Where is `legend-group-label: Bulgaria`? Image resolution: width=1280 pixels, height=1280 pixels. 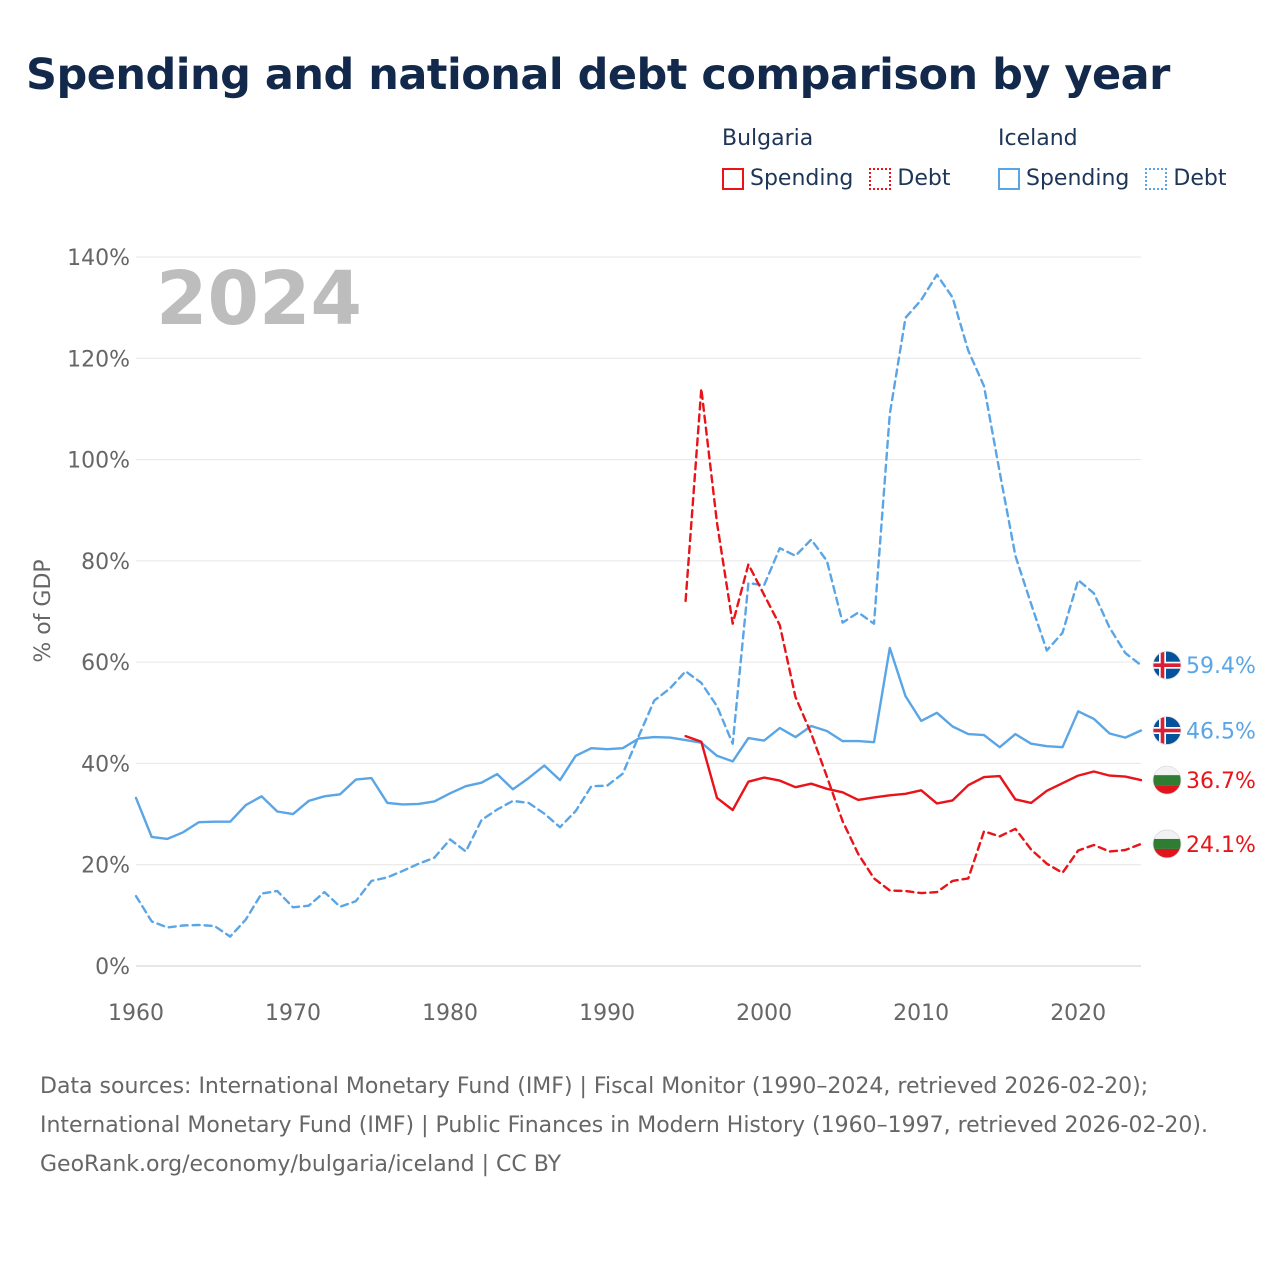
legend-group-label: Bulgaria is located at coordinates (768, 138).